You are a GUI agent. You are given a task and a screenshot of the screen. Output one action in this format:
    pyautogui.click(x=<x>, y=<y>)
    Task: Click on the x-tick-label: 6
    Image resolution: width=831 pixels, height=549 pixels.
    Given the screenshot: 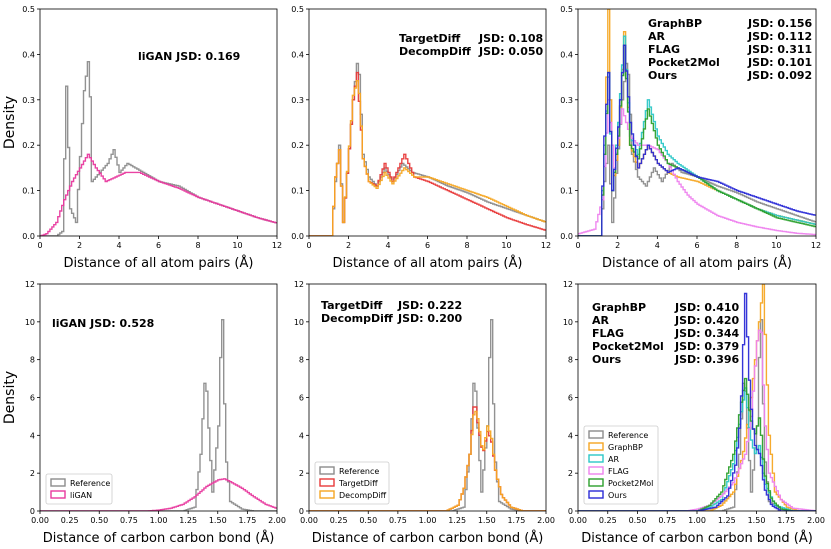 What is the action you would take?
    pyautogui.click(x=696, y=245)
    